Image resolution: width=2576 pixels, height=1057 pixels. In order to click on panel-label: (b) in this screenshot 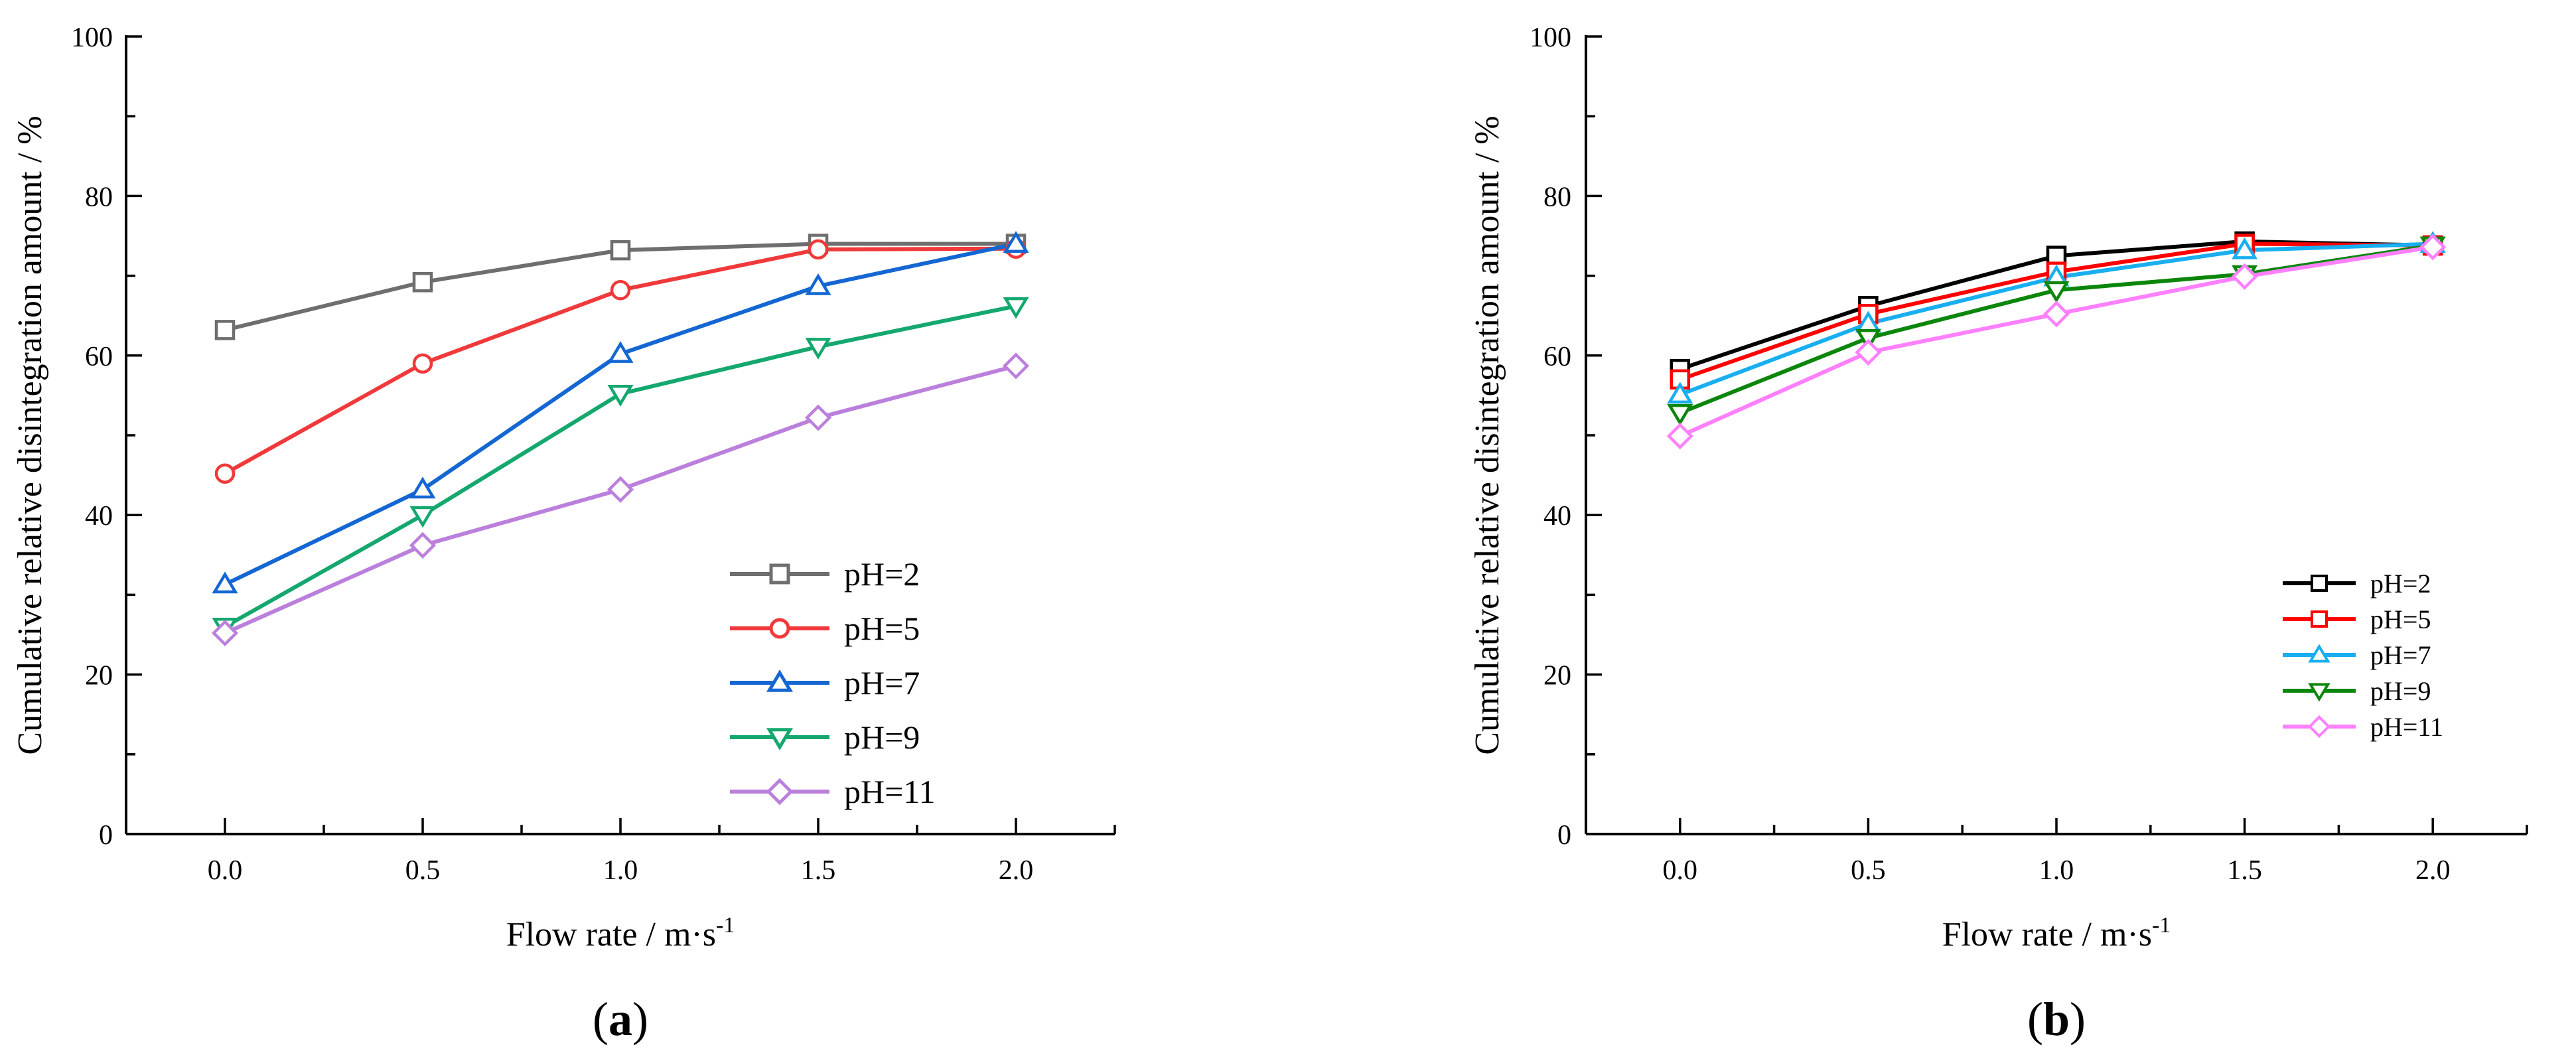, I will do `click(2056, 1019)`.